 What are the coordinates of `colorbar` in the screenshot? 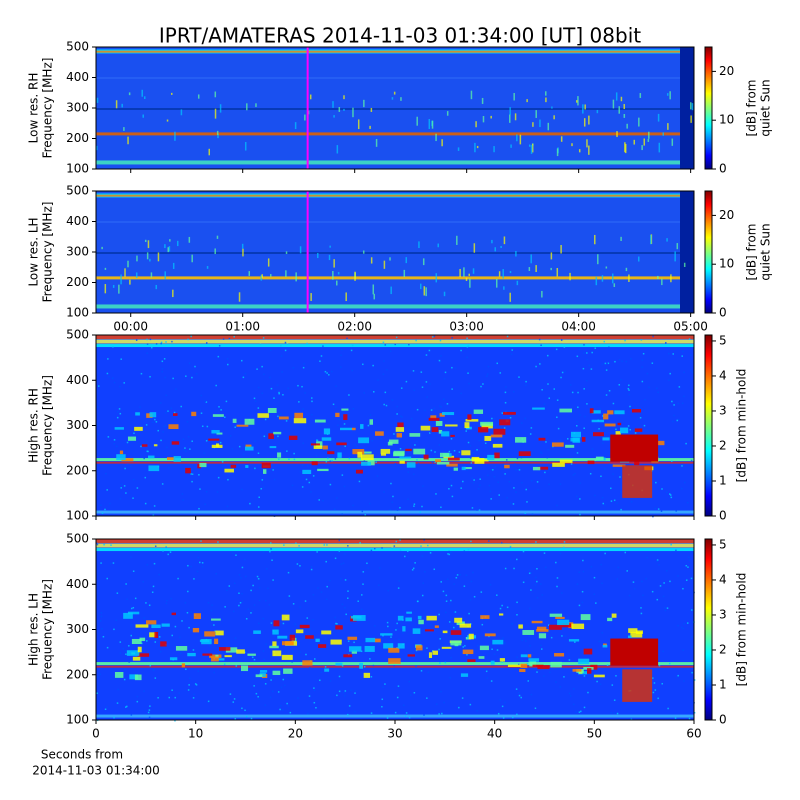 It's located at (708, 425).